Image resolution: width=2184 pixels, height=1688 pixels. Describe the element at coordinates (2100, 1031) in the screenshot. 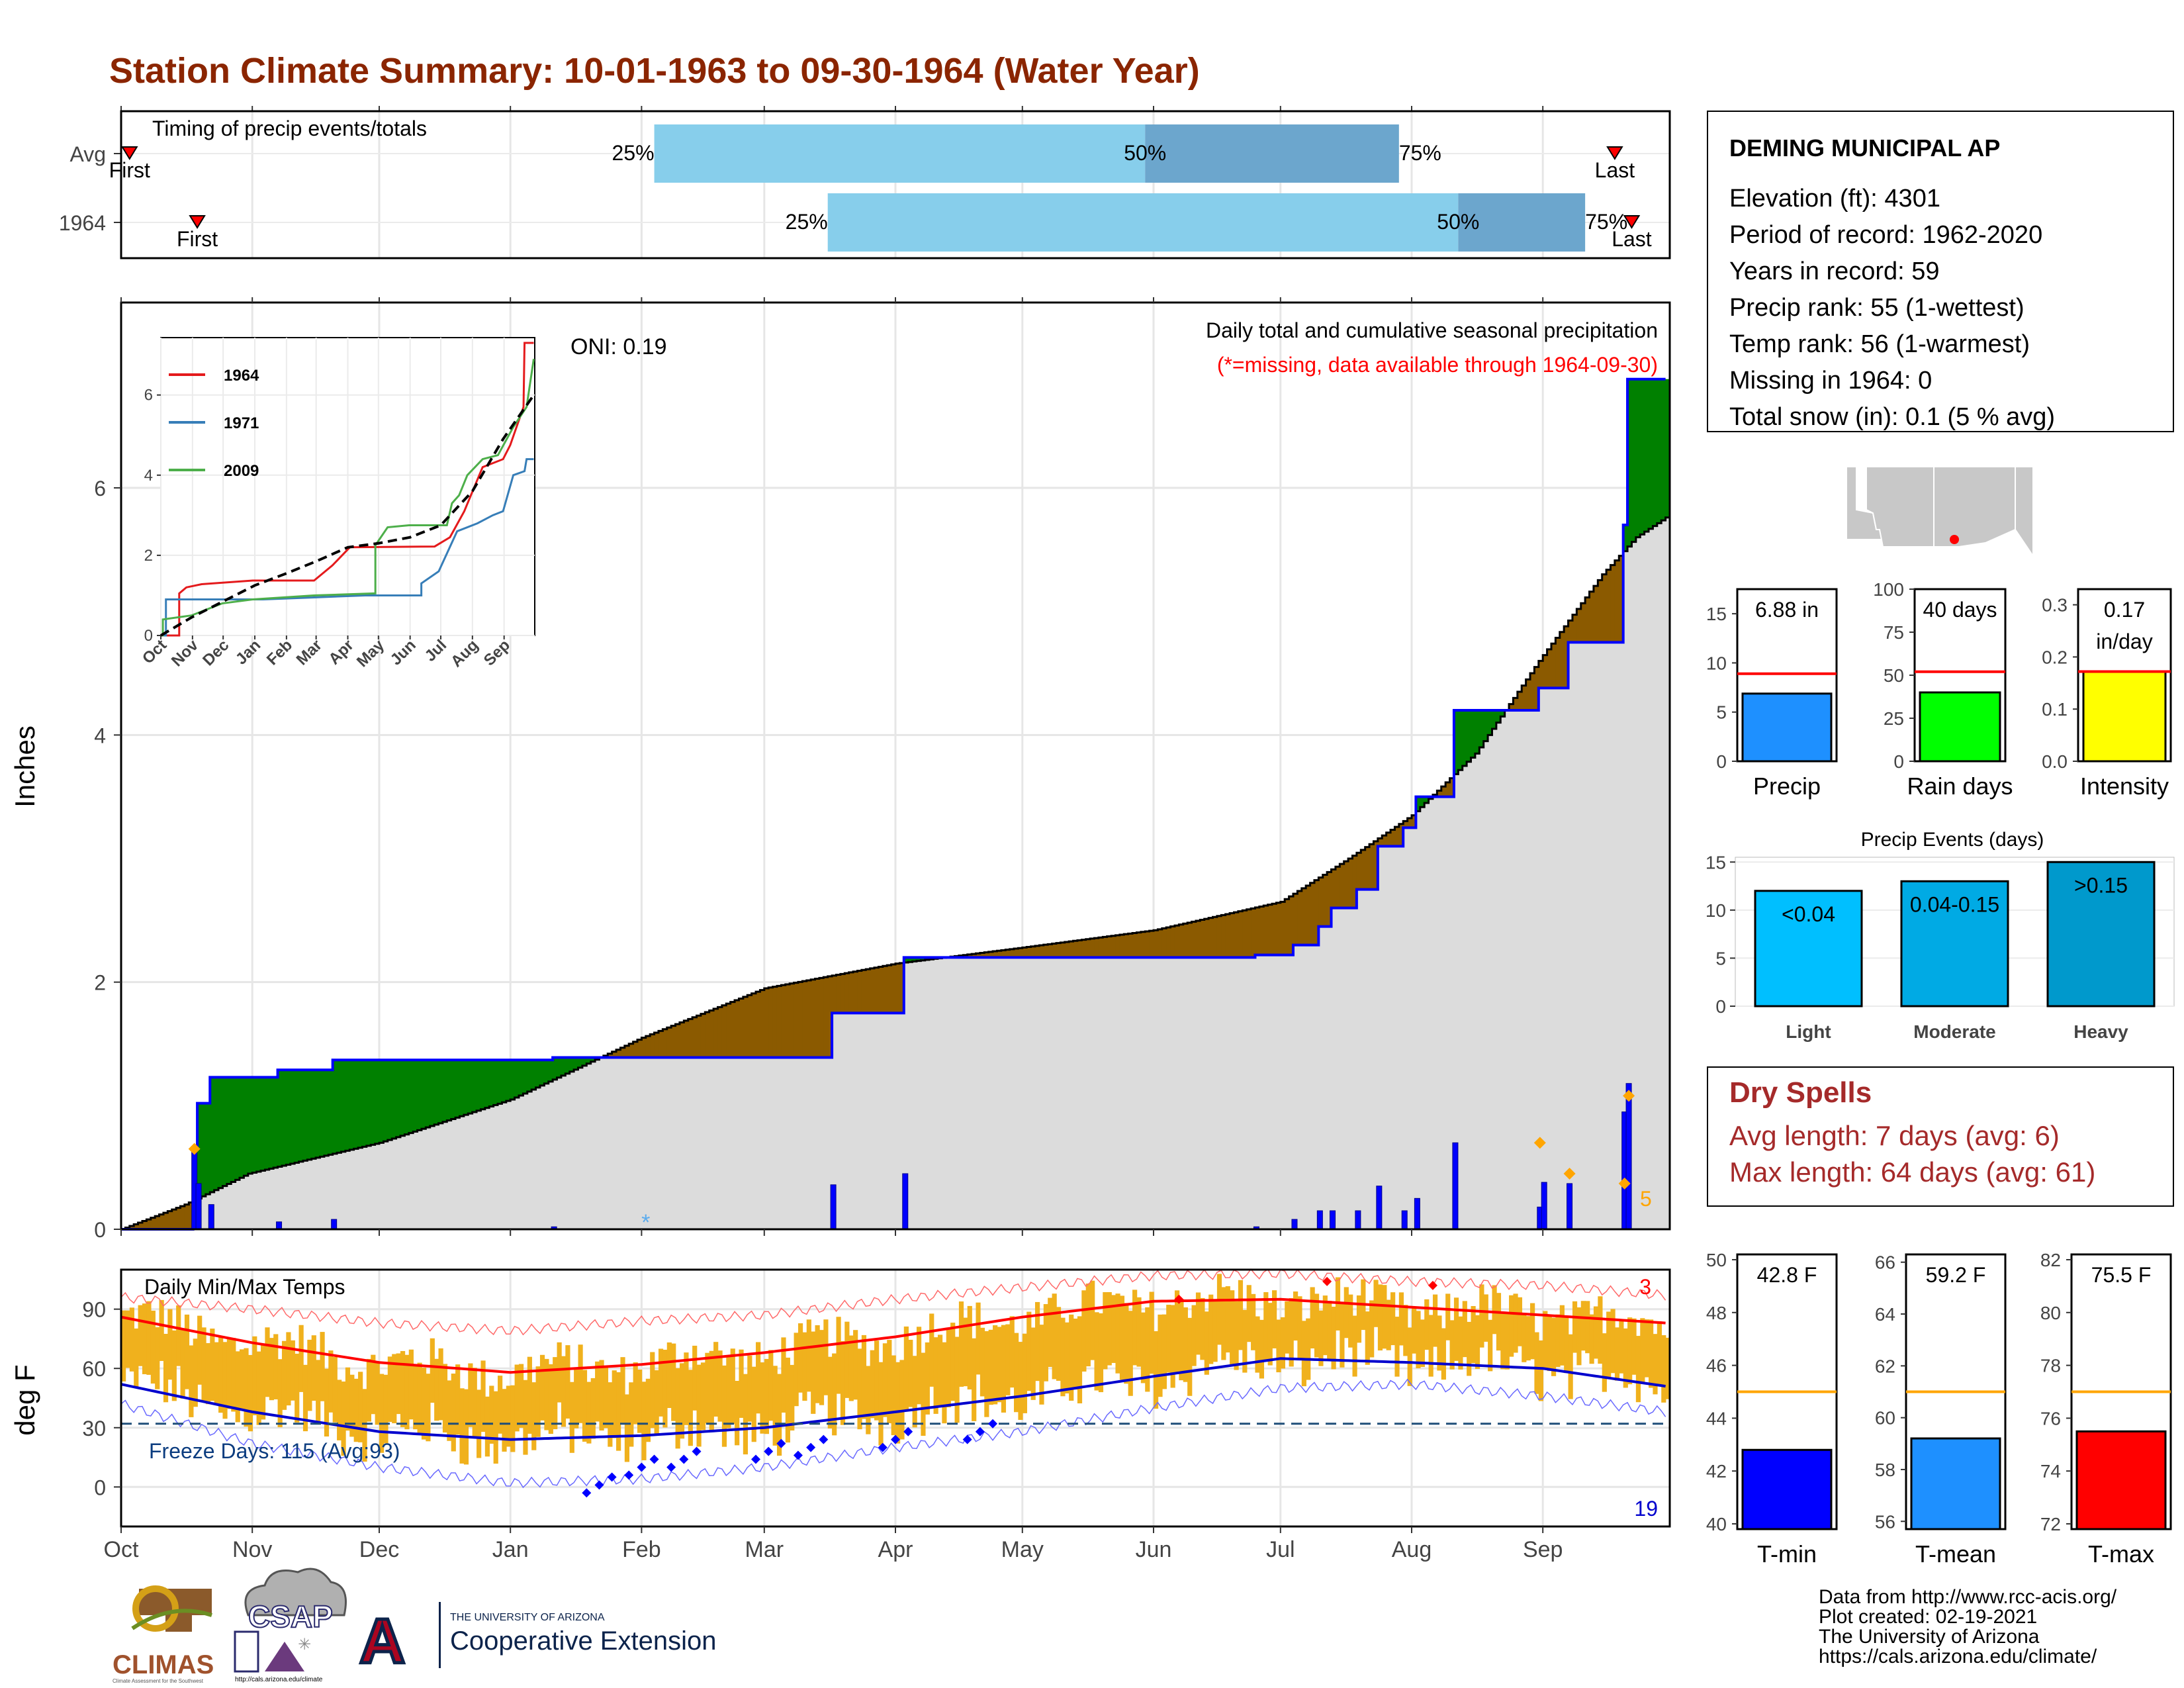

I see `events-category-label: Heavy` at that location.